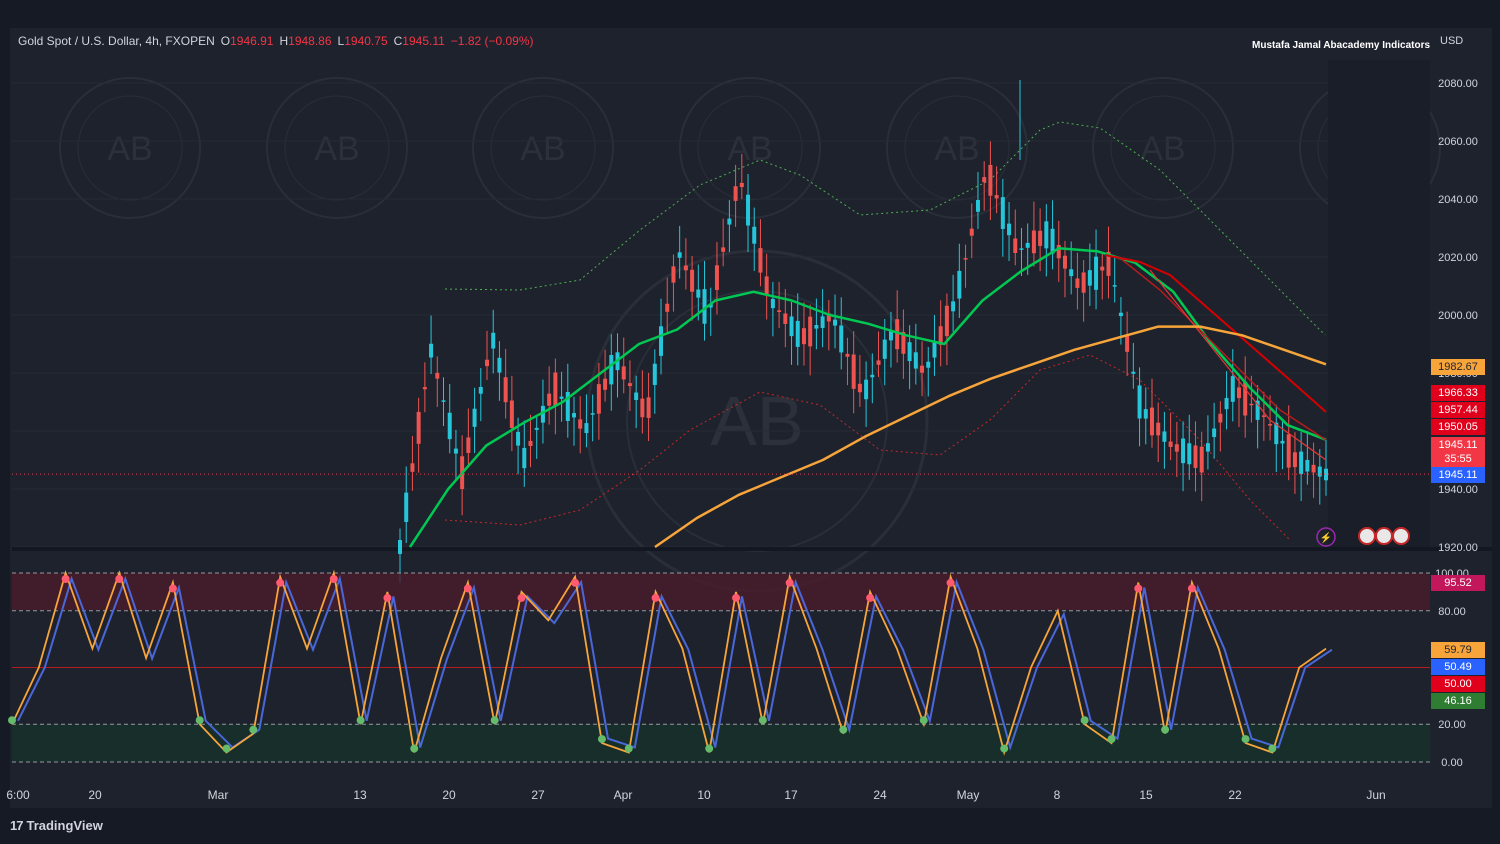  What do you see at coordinates (1458, 667) in the screenshot?
I see `osc-tag-d: 50.49` at bounding box center [1458, 667].